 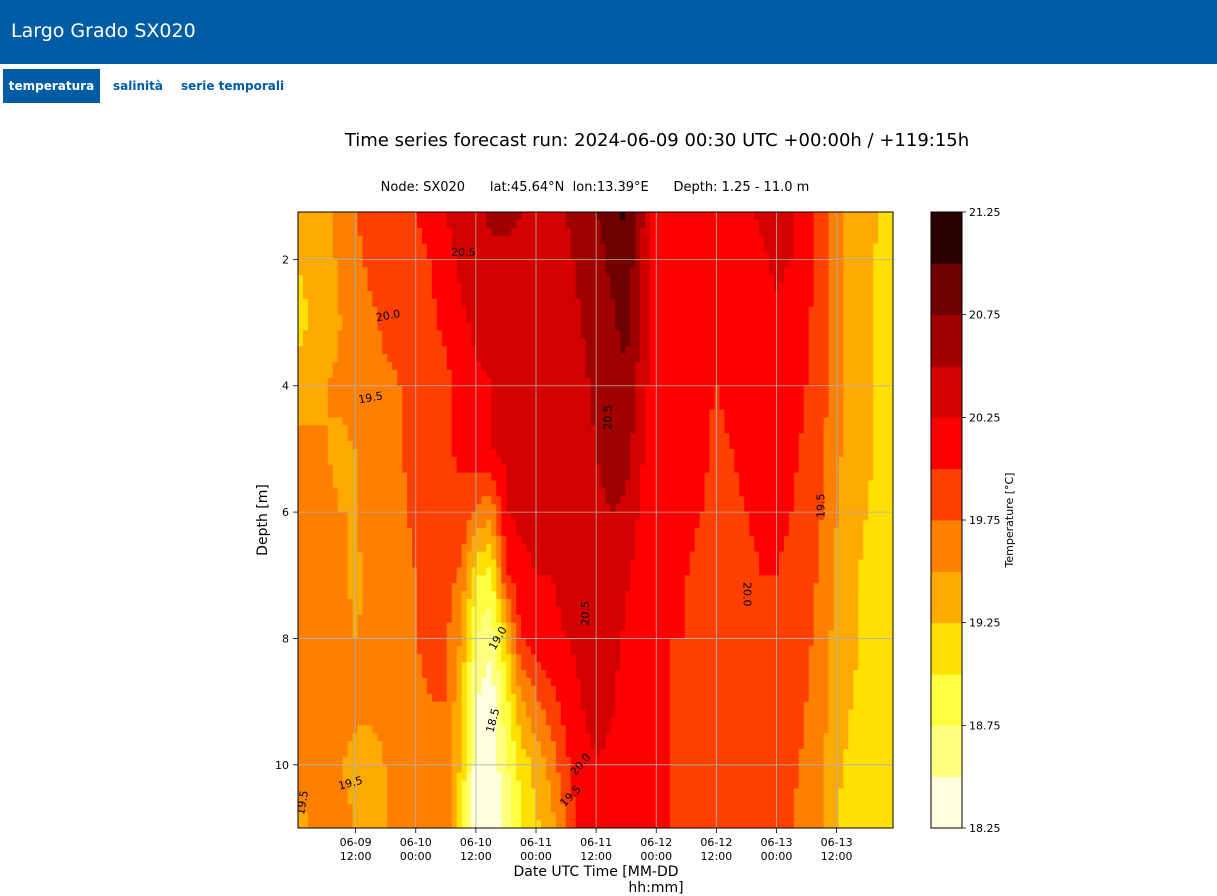 What do you see at coordinates (233, 86) in the screenshot?
I see `tab-serie-temporali: serie temporali` at bounding box center [233, 86].